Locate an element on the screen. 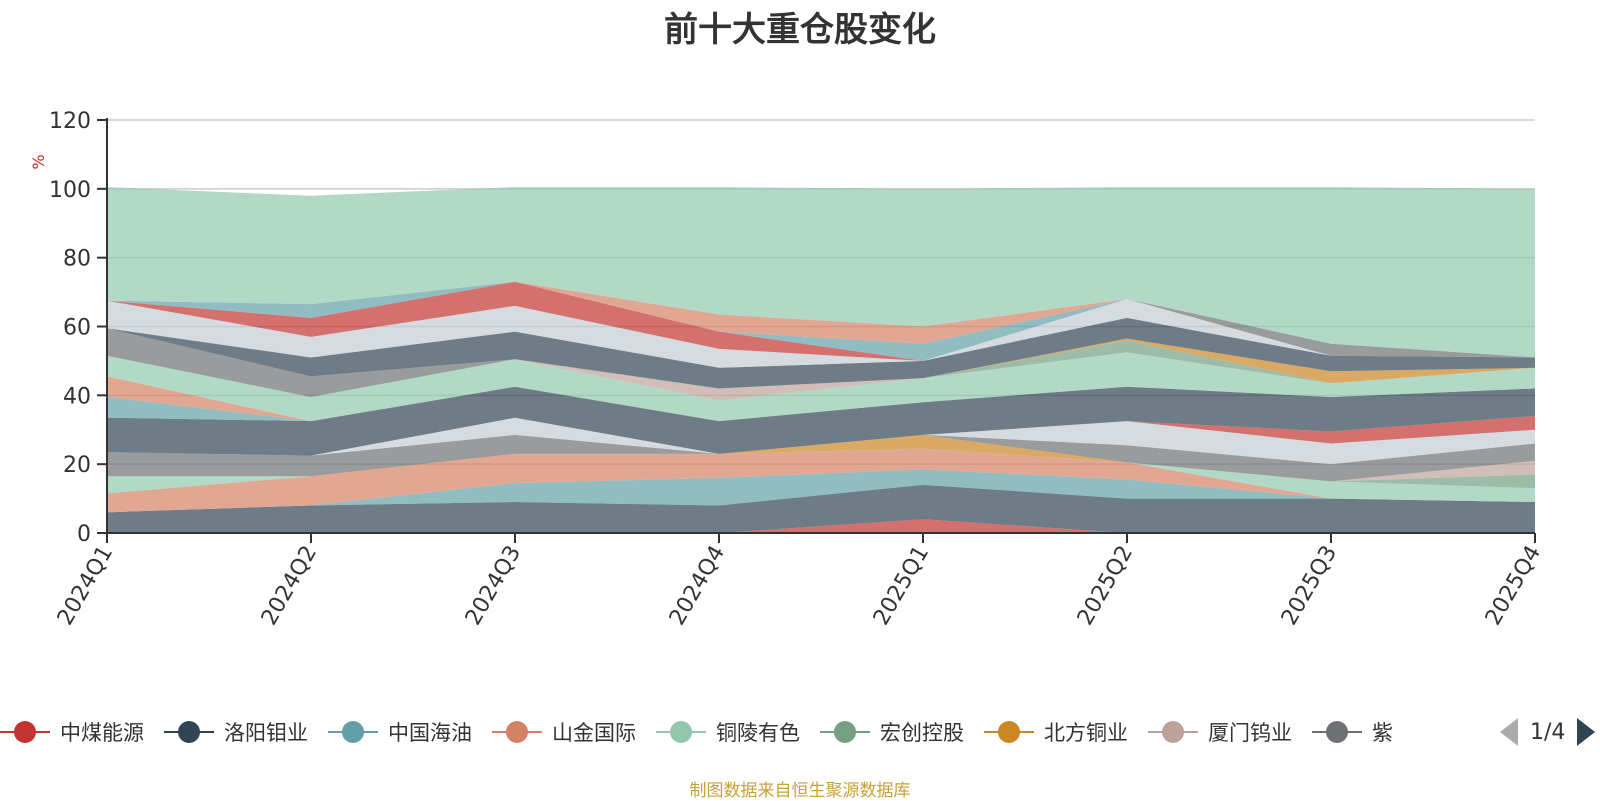 The image size is (1600, 801). legend-next-page-icon is located at coordinates (1586, 732).